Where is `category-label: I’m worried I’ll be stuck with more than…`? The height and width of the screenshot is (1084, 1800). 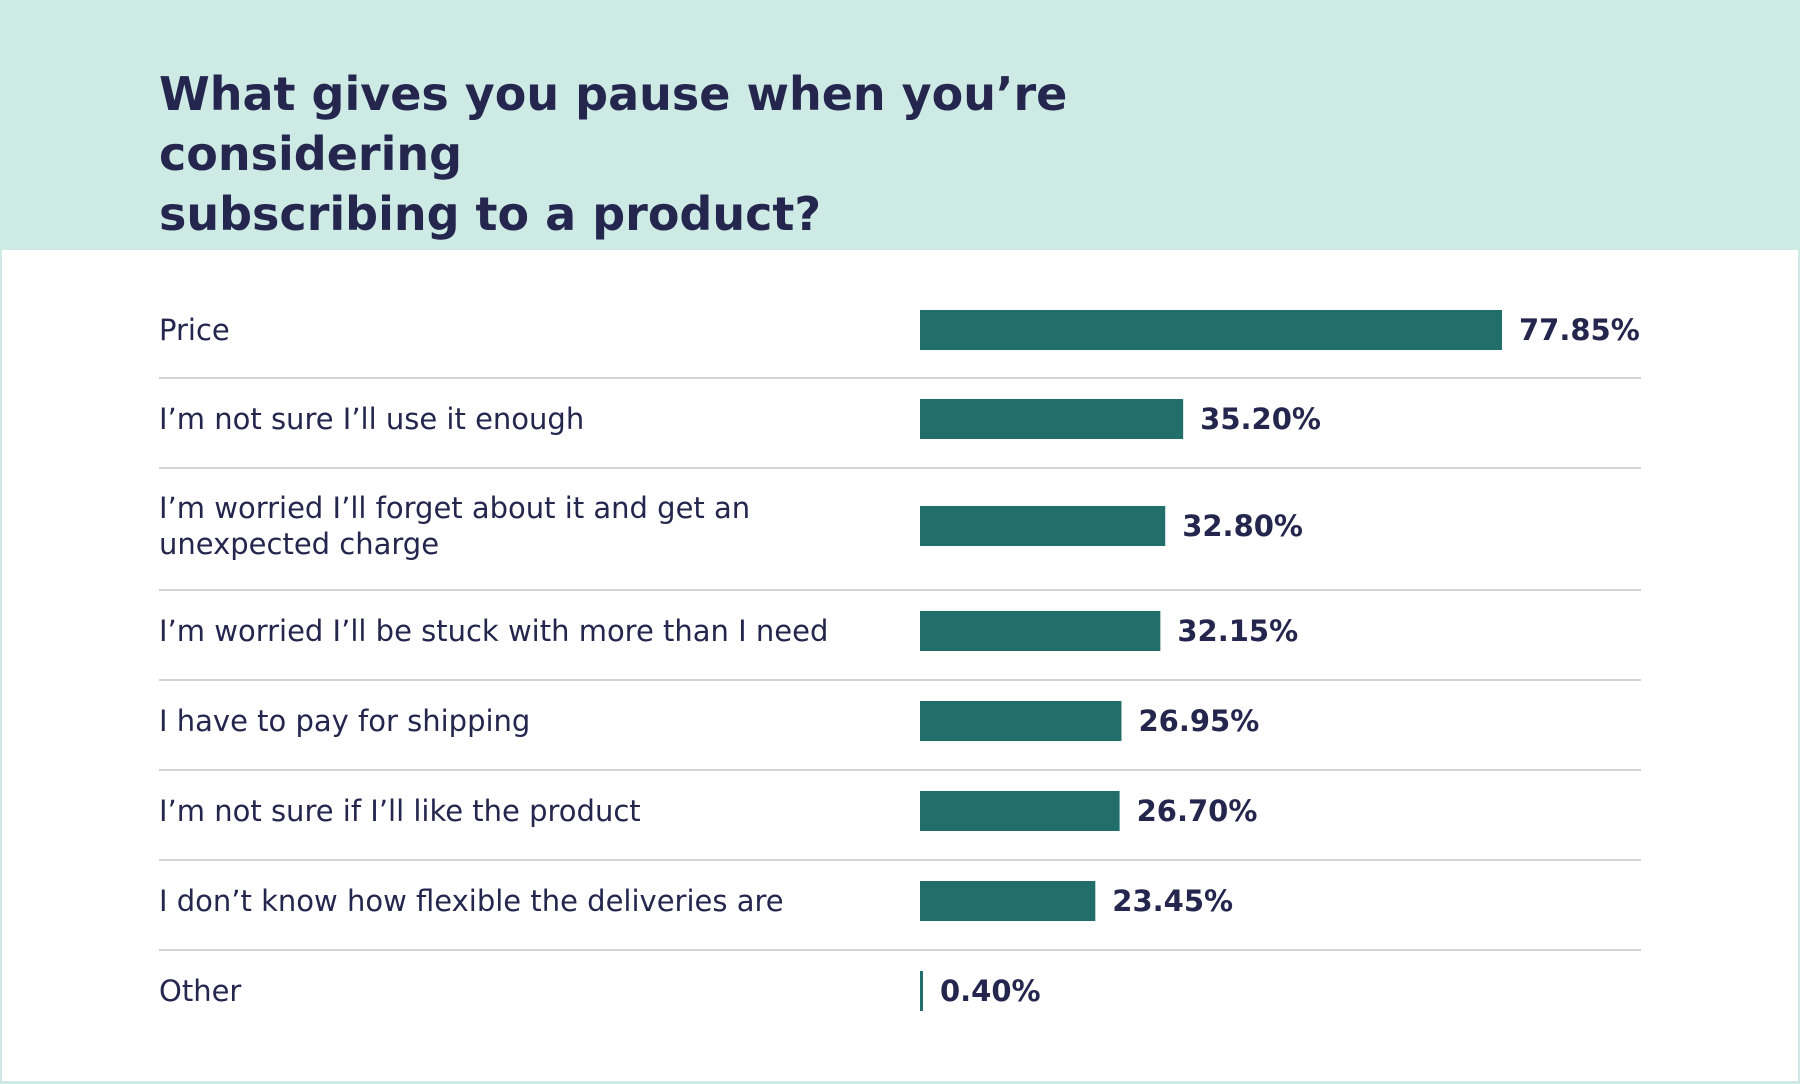
category-label: I’m worried I’ll be stuck with more than… is located at coordinates (493, 631).